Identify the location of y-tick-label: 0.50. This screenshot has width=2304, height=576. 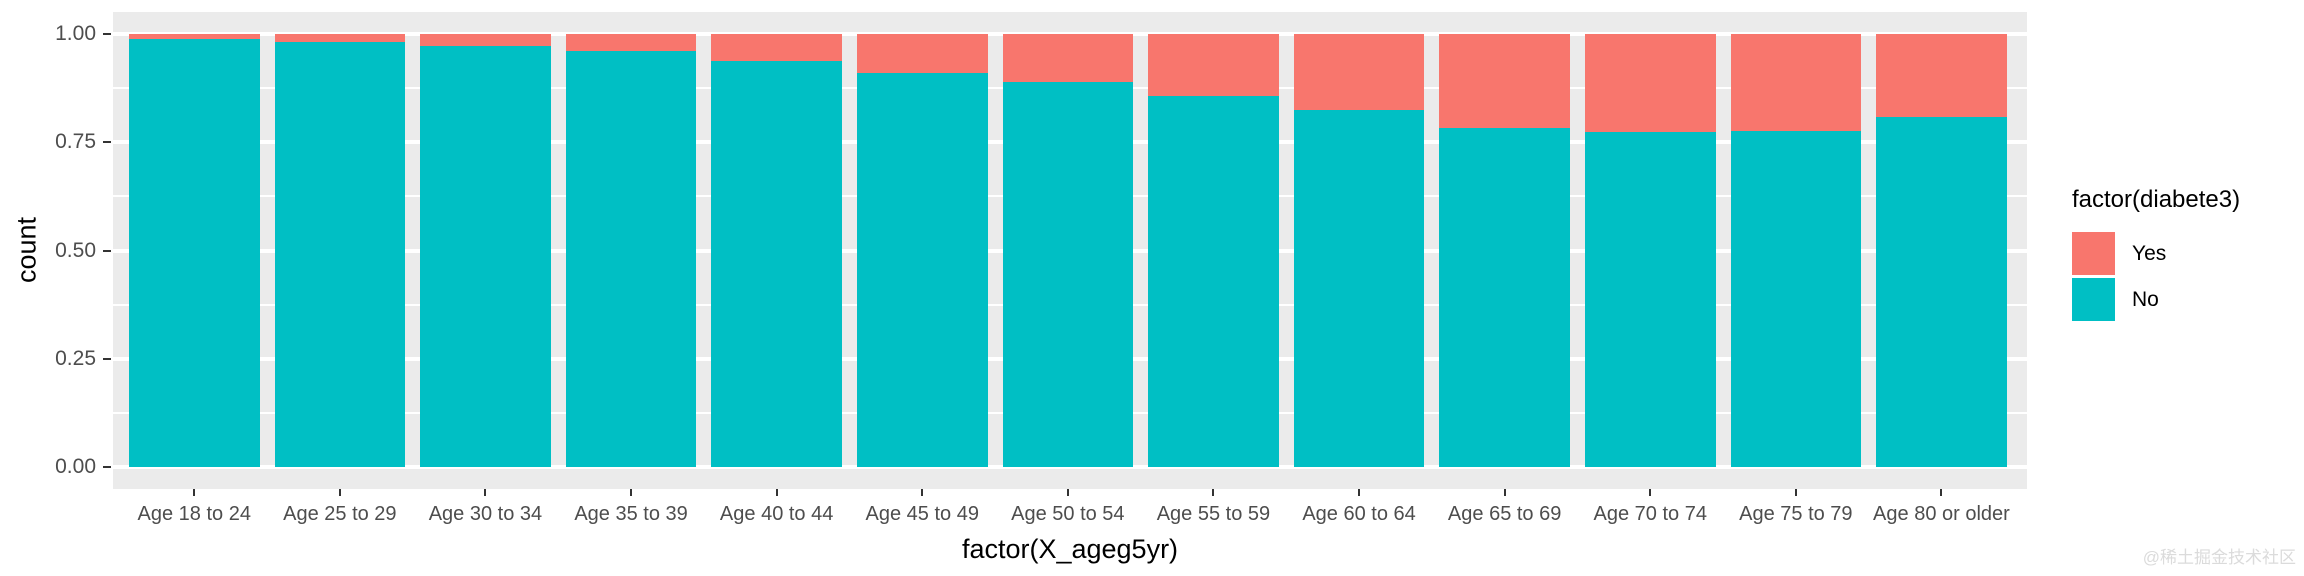
(75, 250).